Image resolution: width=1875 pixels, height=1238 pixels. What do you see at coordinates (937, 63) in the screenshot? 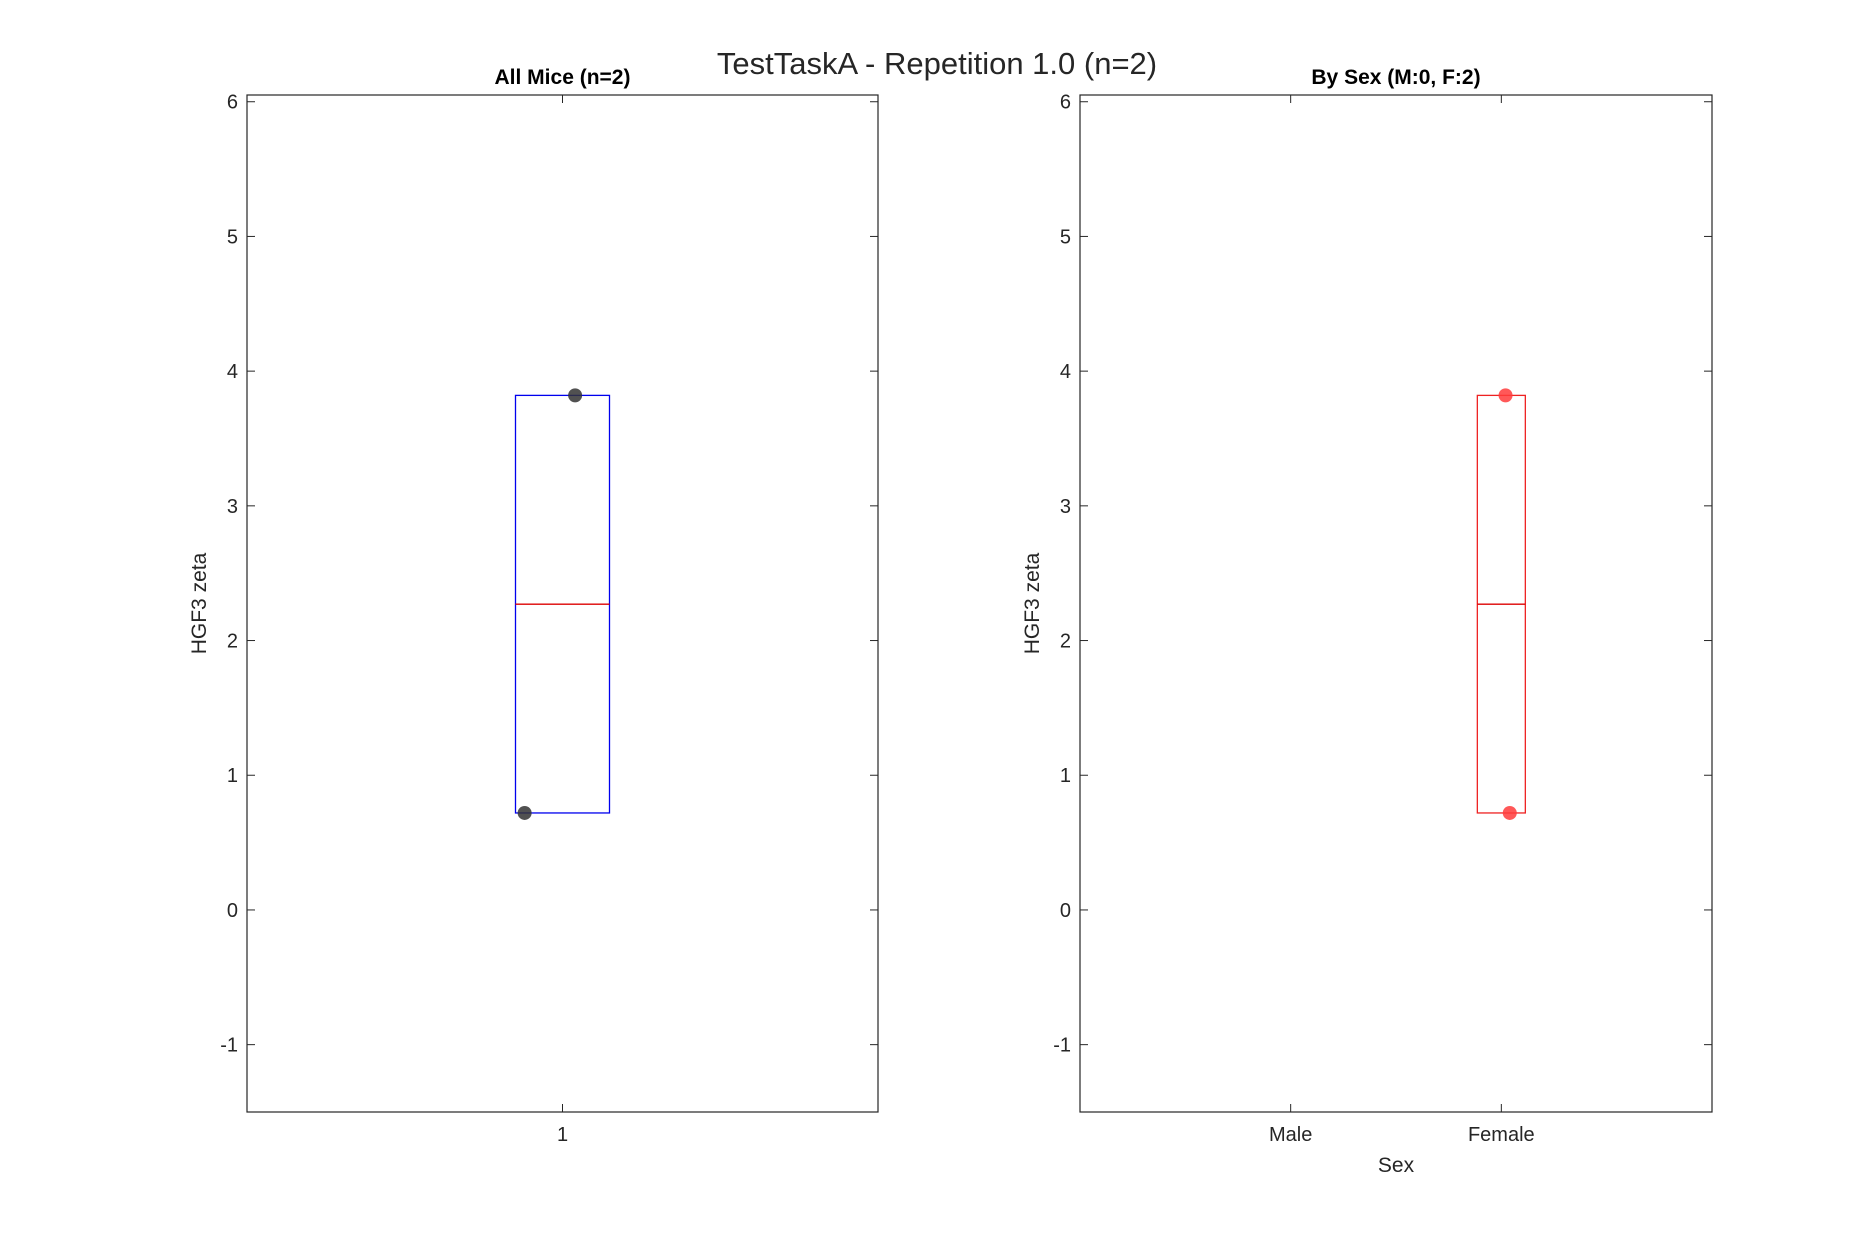
I see `figure-title: TestTaskA - Repetition 1.0 (n=2)` at bounding box center [937, 63].